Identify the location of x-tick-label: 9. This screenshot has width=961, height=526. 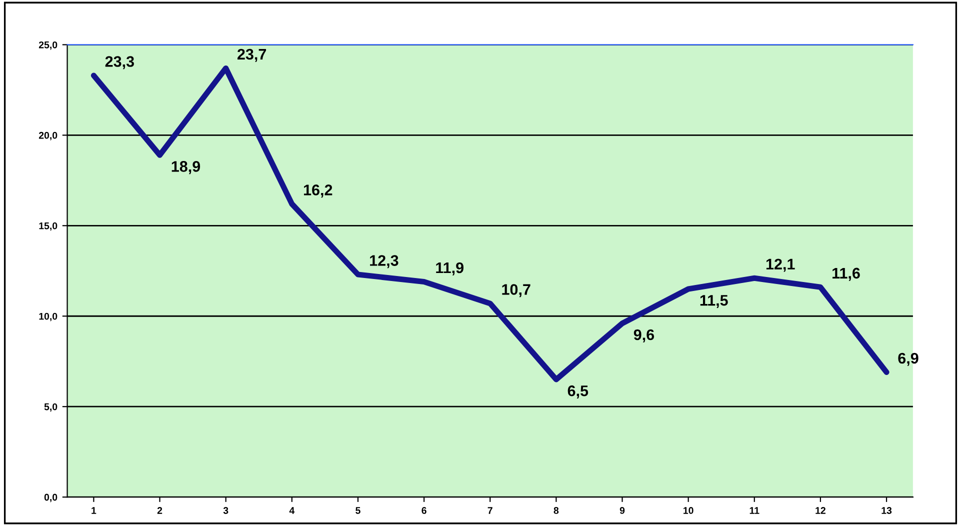
(622, 510).